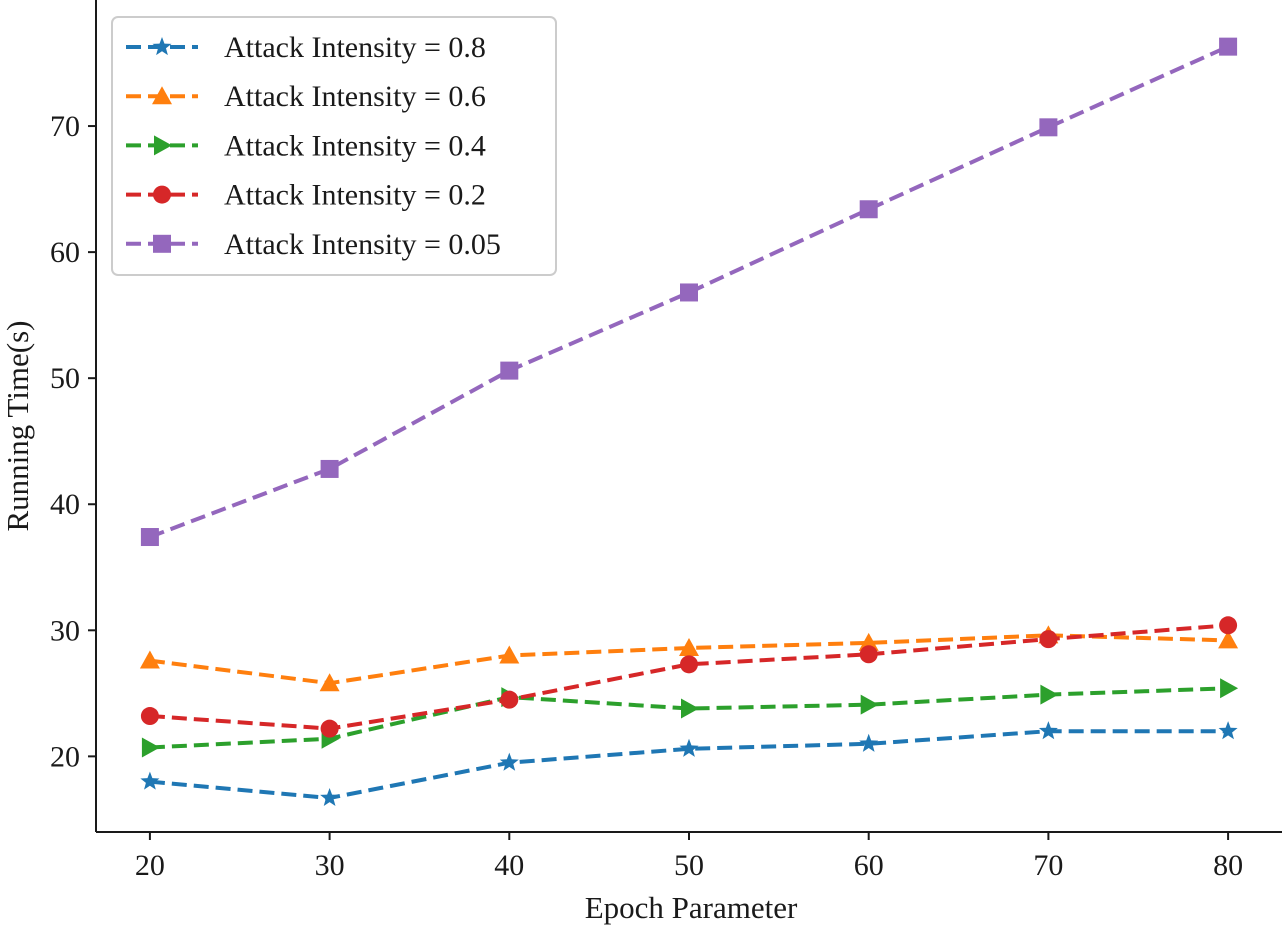  What do you see at coordinates (355, 145) in the screenshot?
I see `legend-label: Attack Intensity = 0.4` at bounding box center [355, 145].